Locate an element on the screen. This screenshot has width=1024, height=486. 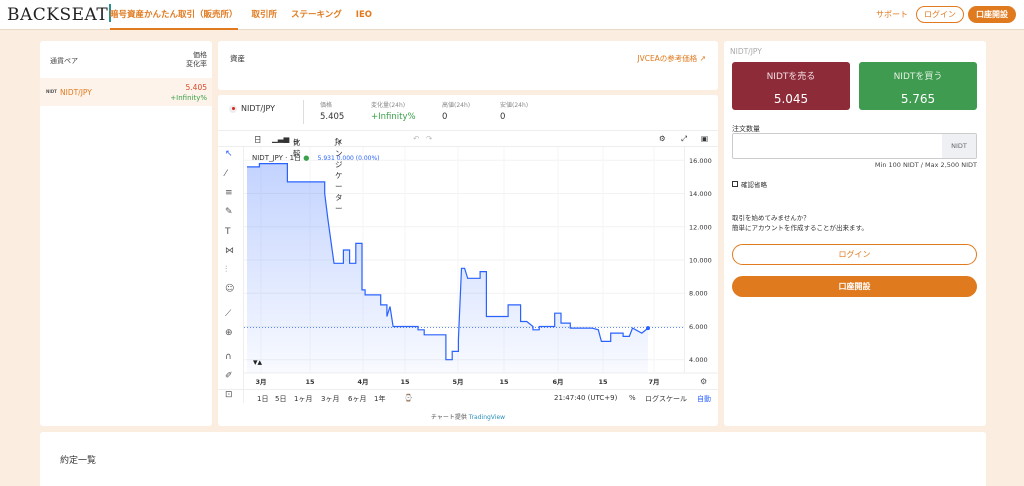
last-price-dot is located at coordinates (648, 328).